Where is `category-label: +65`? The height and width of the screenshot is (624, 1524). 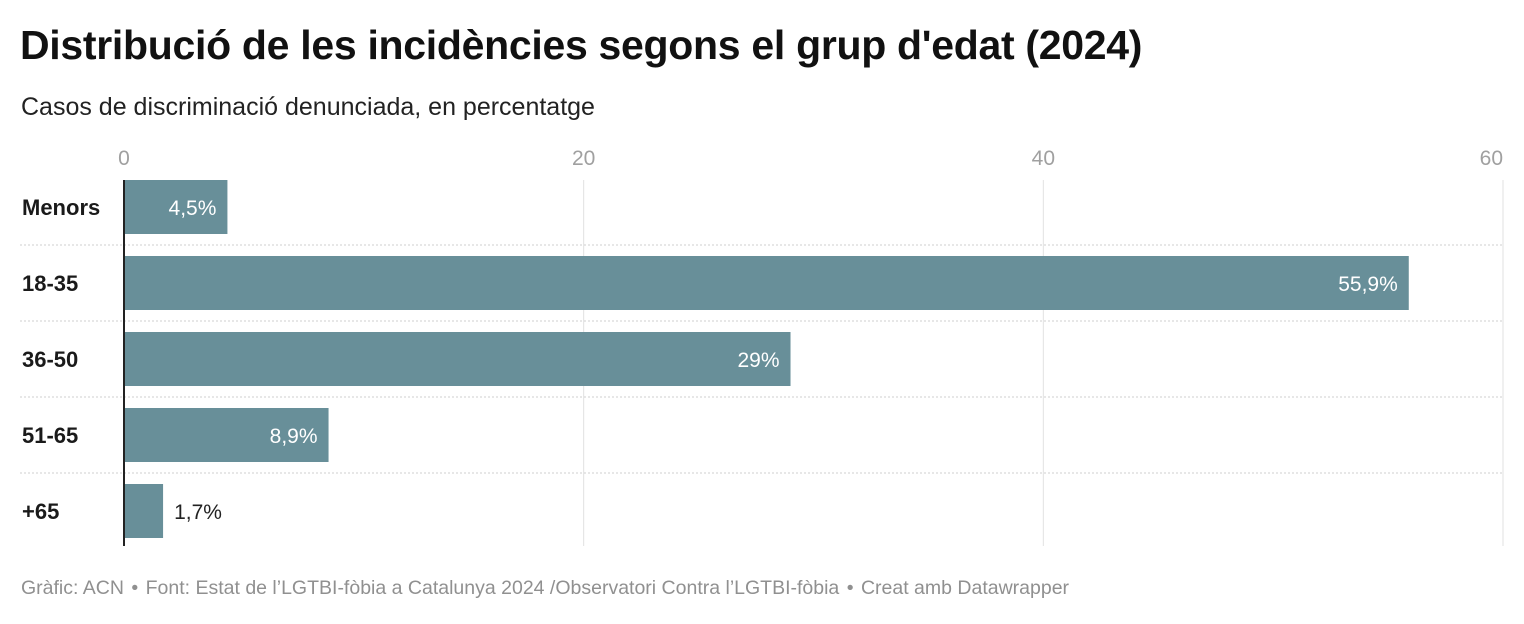 category-label: +65 is located at coordinates (40, 511).